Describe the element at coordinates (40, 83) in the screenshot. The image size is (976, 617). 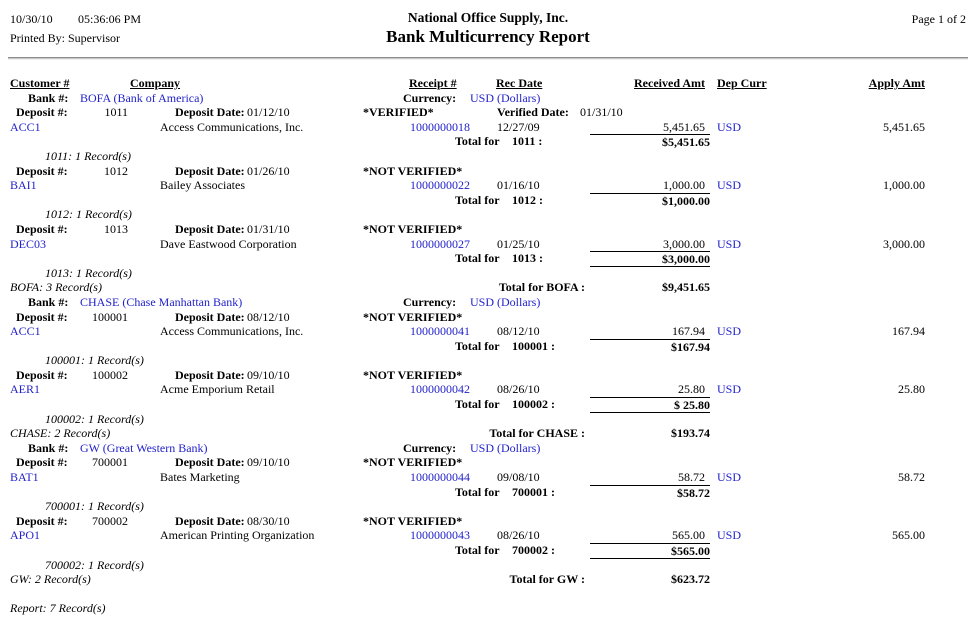
I see `col-customer: Customer #` at that location.